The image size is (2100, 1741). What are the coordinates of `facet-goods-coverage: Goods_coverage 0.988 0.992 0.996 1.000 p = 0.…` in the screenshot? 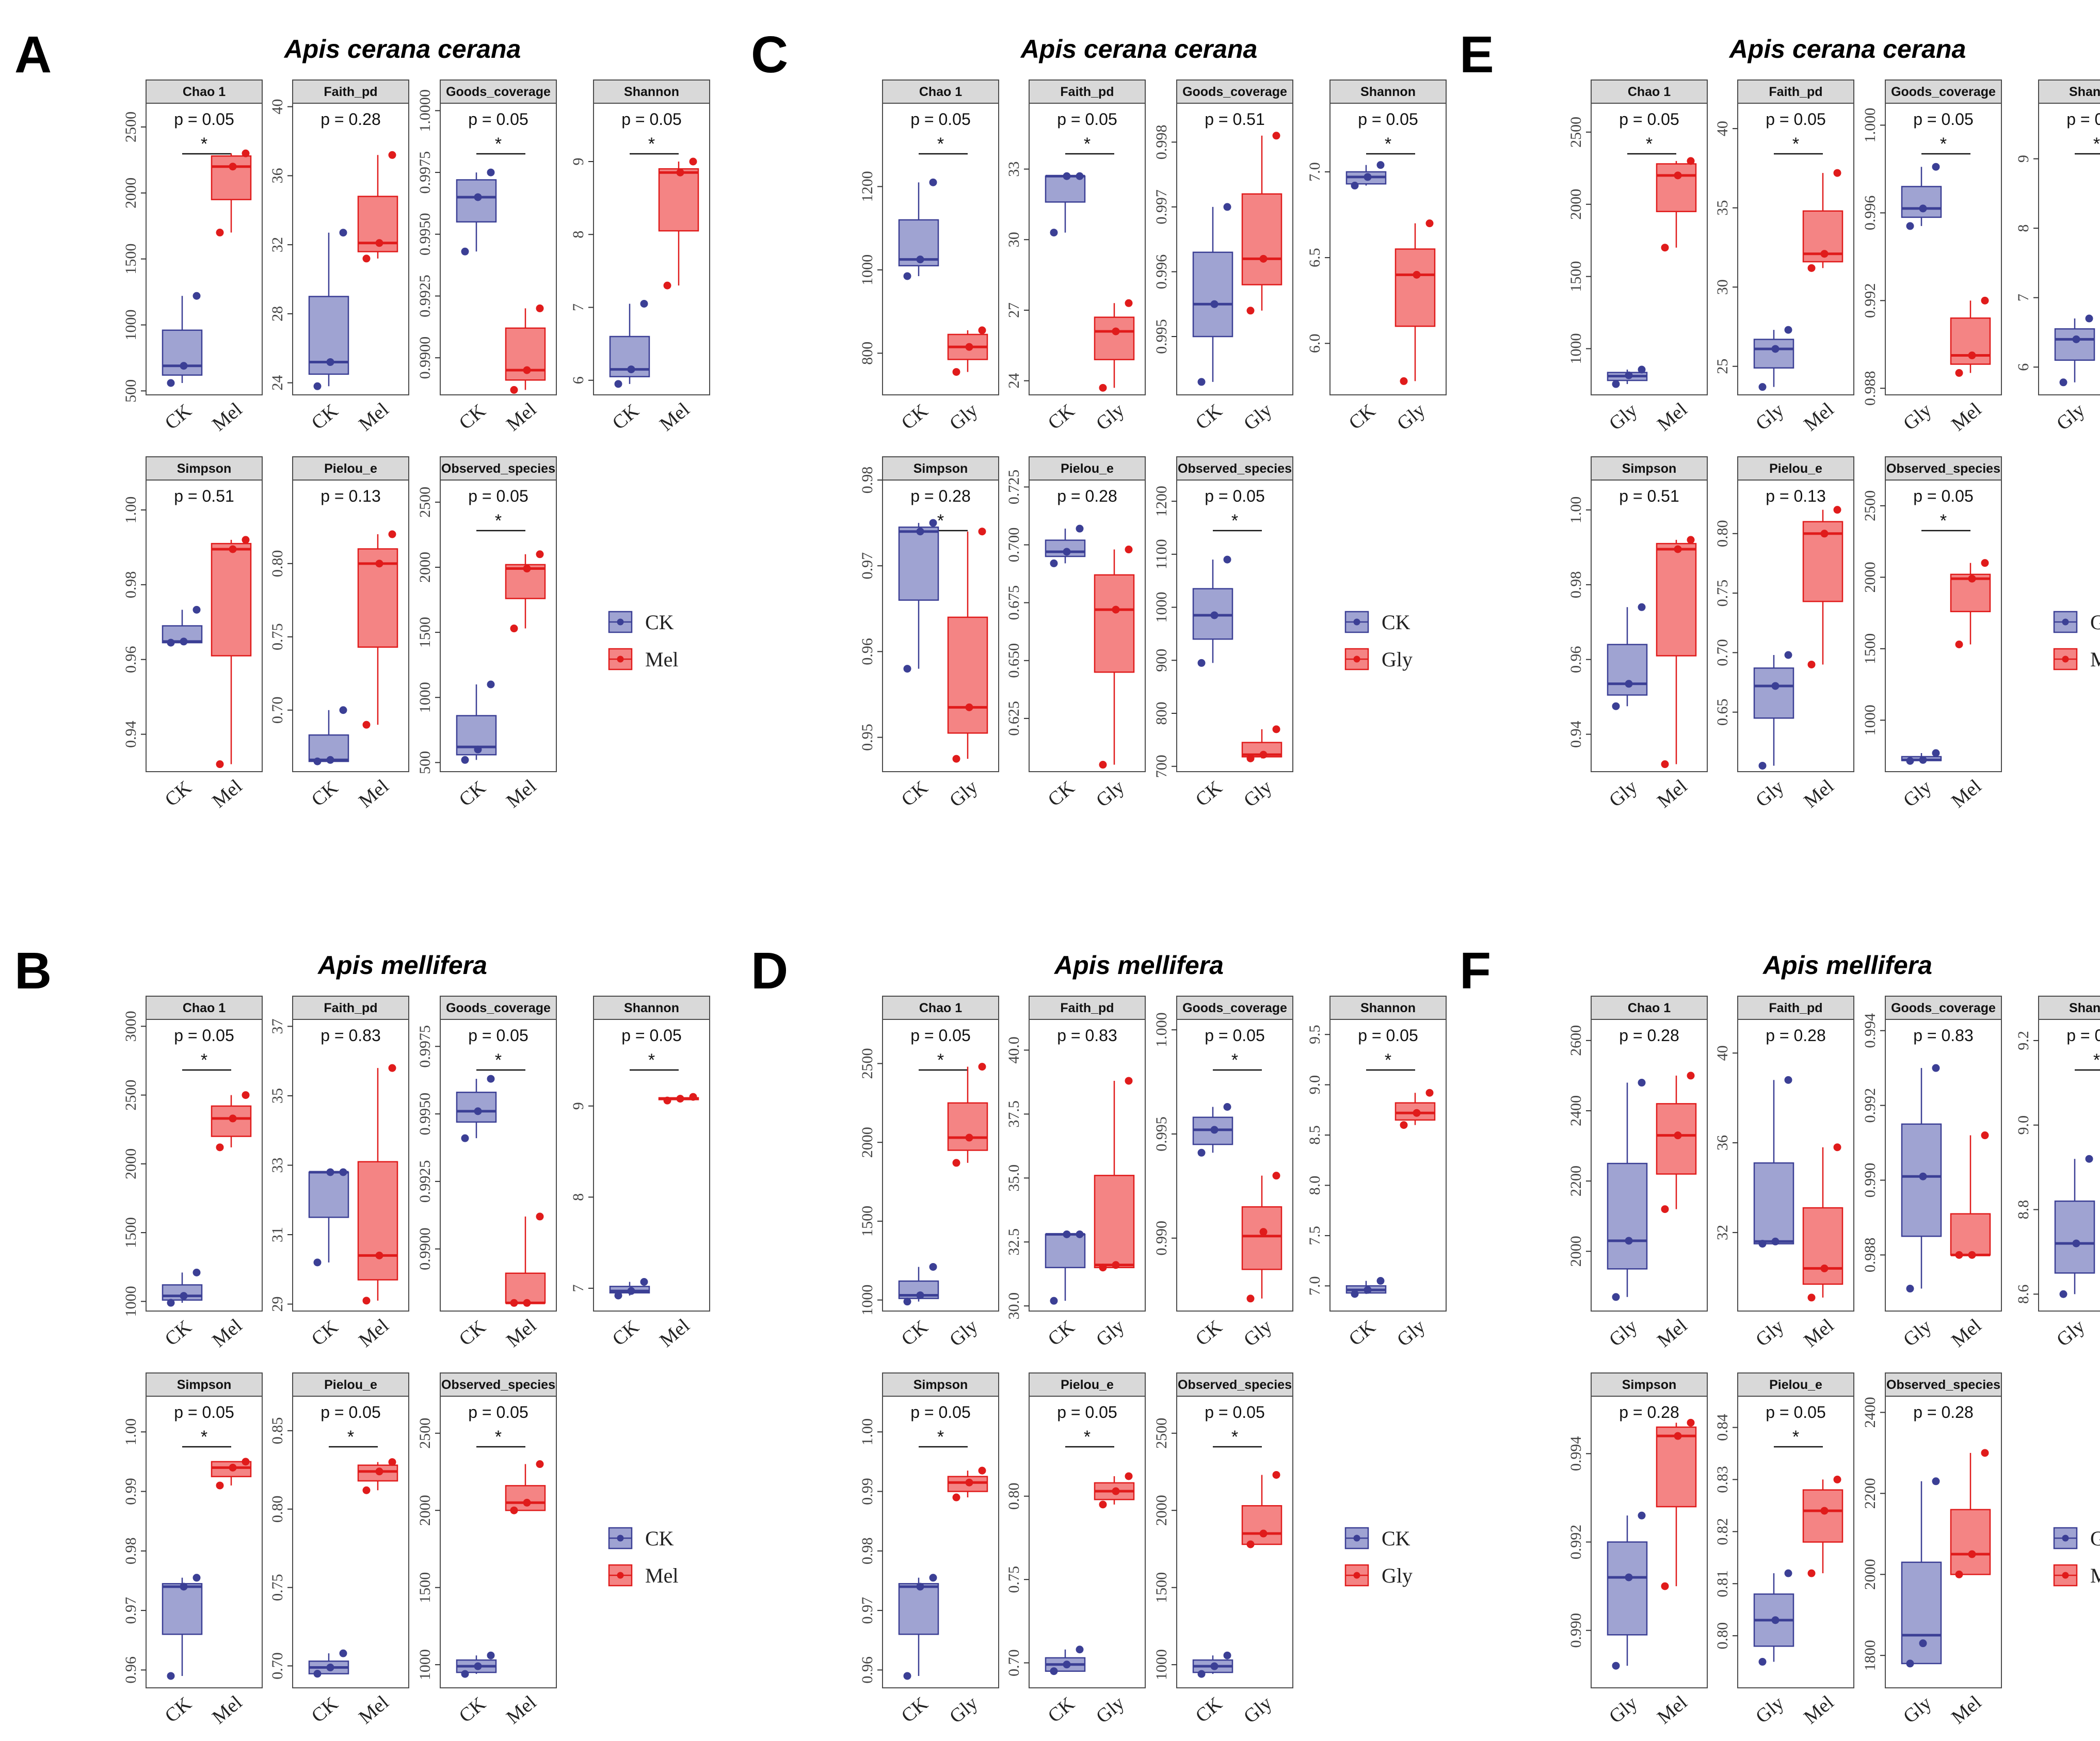 It's located at (1932, 257).